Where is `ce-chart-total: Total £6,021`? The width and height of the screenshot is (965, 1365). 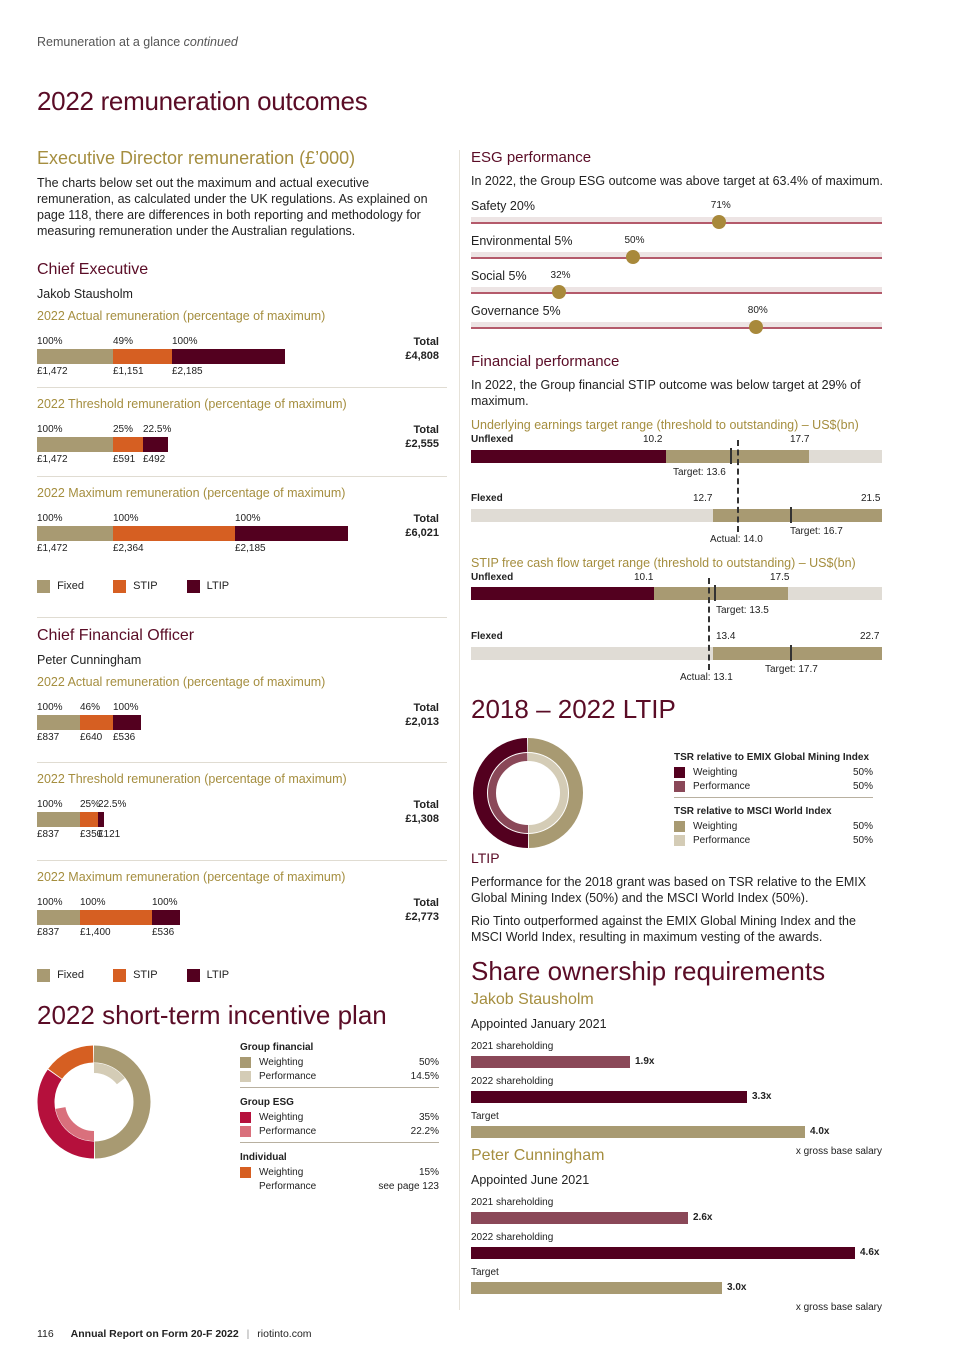 ce-chart-total: Total £6,021 is located at coordinates (409, 526).